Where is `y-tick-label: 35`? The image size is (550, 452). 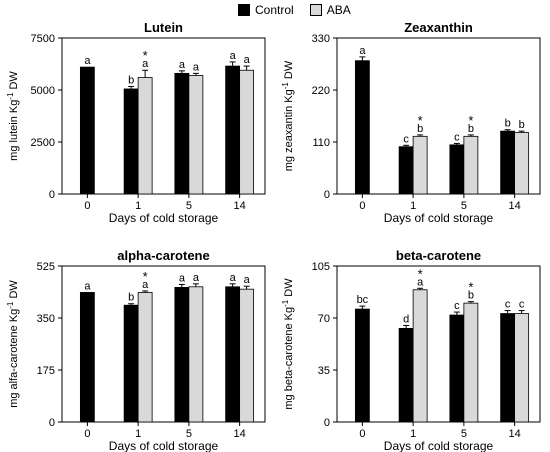
y-tick-label: 35 is located at coordinates (324, 371).